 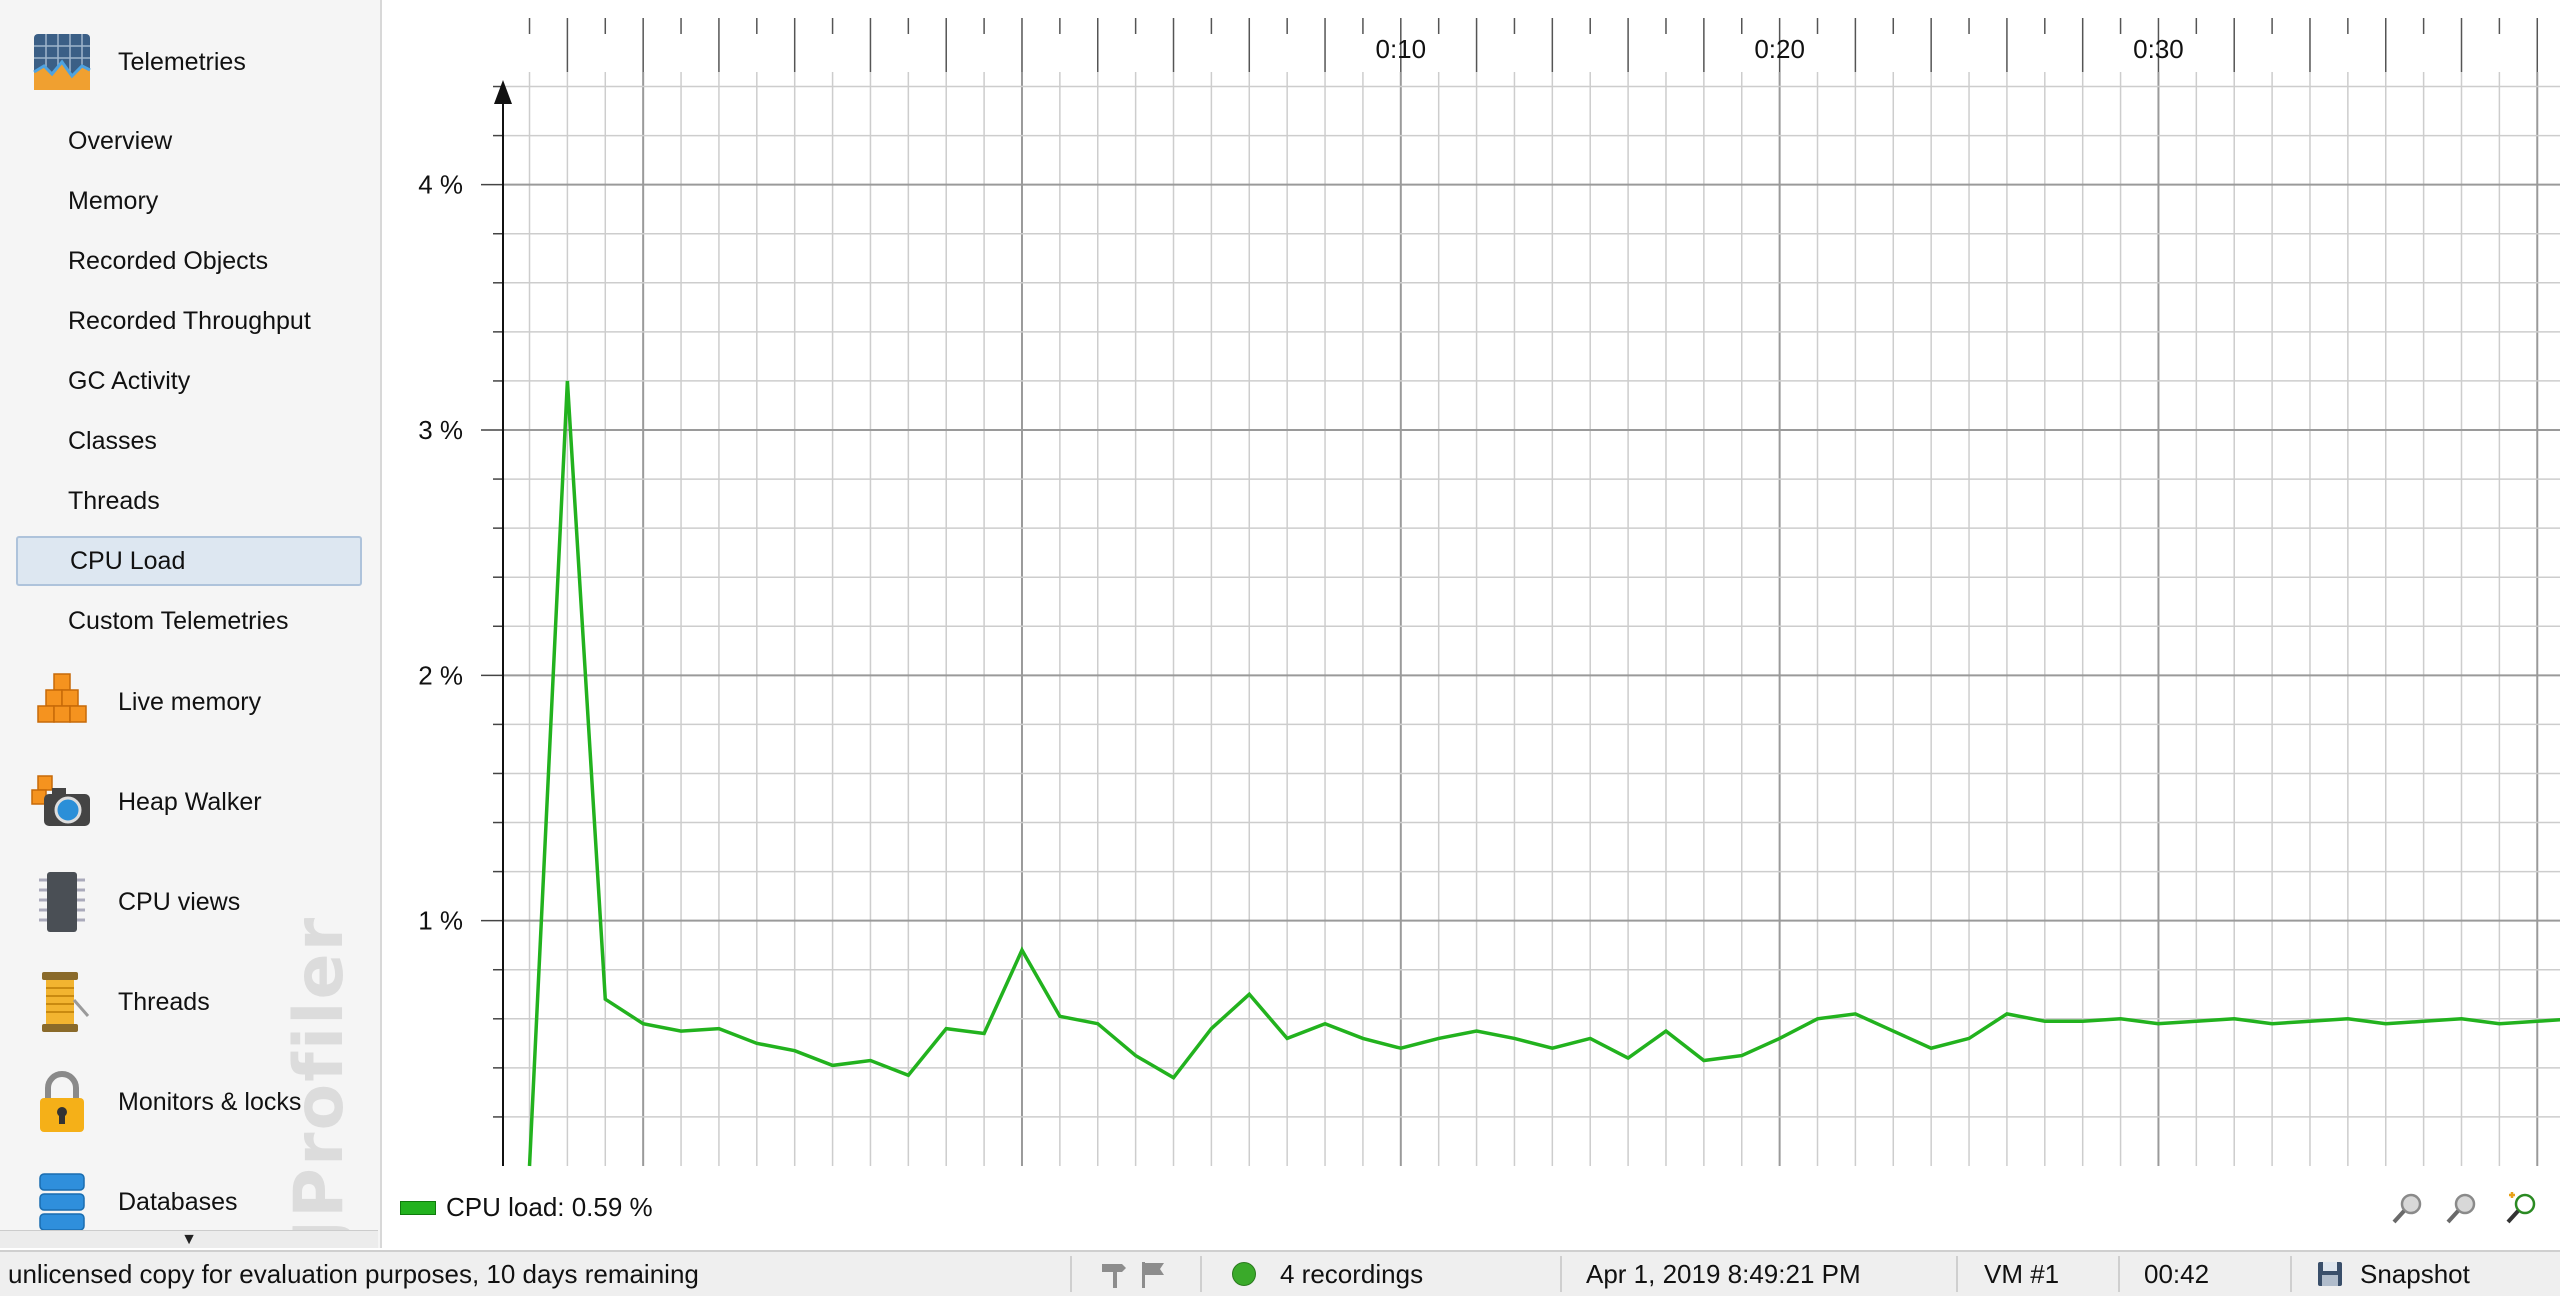 What do you see at coordinates (179, 901) in the screenshot?
I see `category-label: CPU views` at bounding box center [179, 901].